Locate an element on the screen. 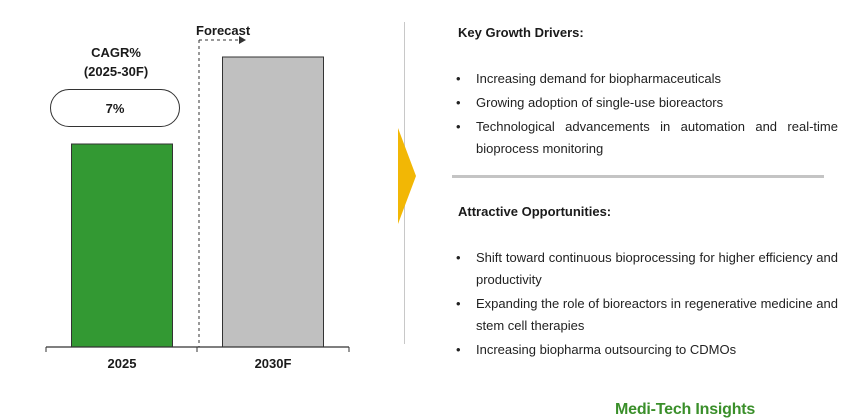 The width and height of the screenshot is (851, 420). ticks-layer: 2025 2030F is located at coordinates (200, 363).